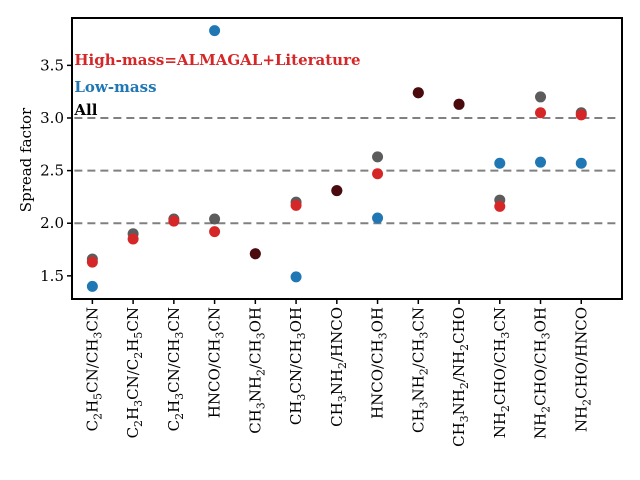  I want to click on x-tick-label: CH3NH2/NH2CHO, so click(460, 377).